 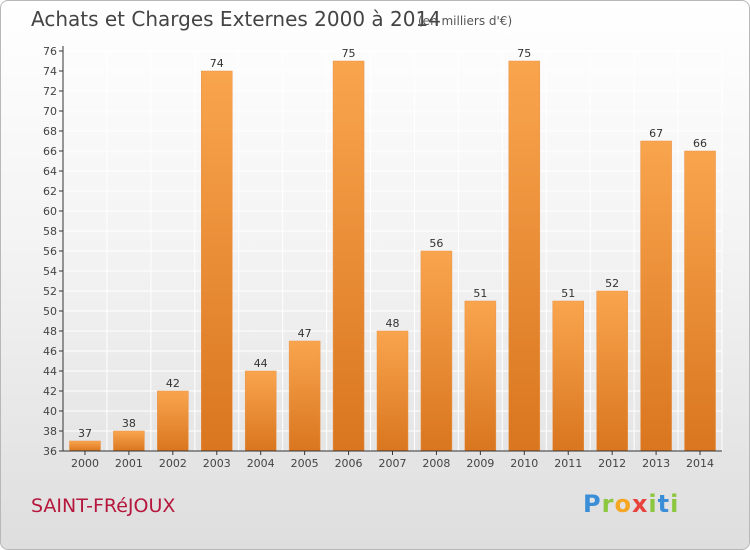 I want to click on y-tick-label: 74, so click(x=50, y=71).